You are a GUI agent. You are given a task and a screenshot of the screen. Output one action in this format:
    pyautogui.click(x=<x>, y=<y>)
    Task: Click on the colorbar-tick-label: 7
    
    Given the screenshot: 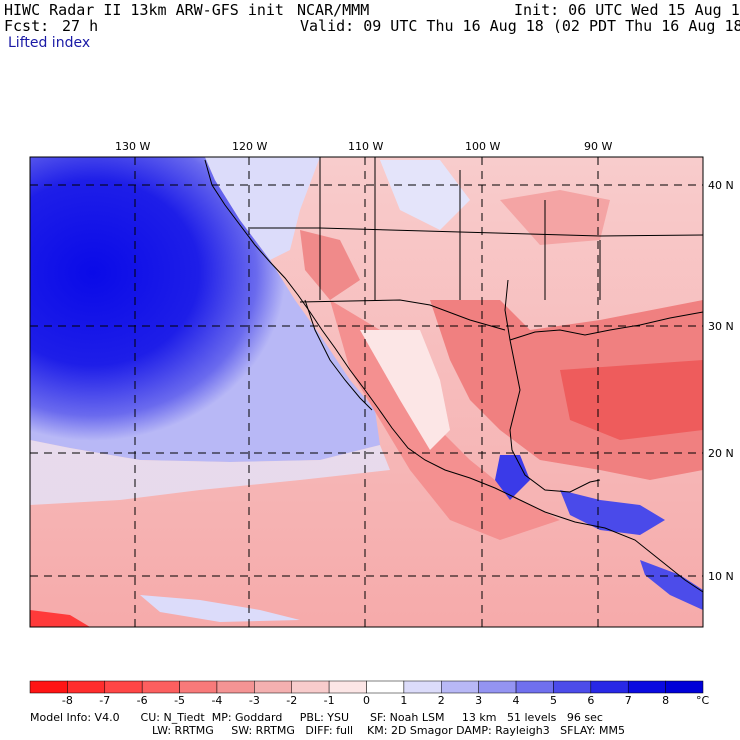 What is the action you would take?
    pyautogui.click(x=628, y=700)
    